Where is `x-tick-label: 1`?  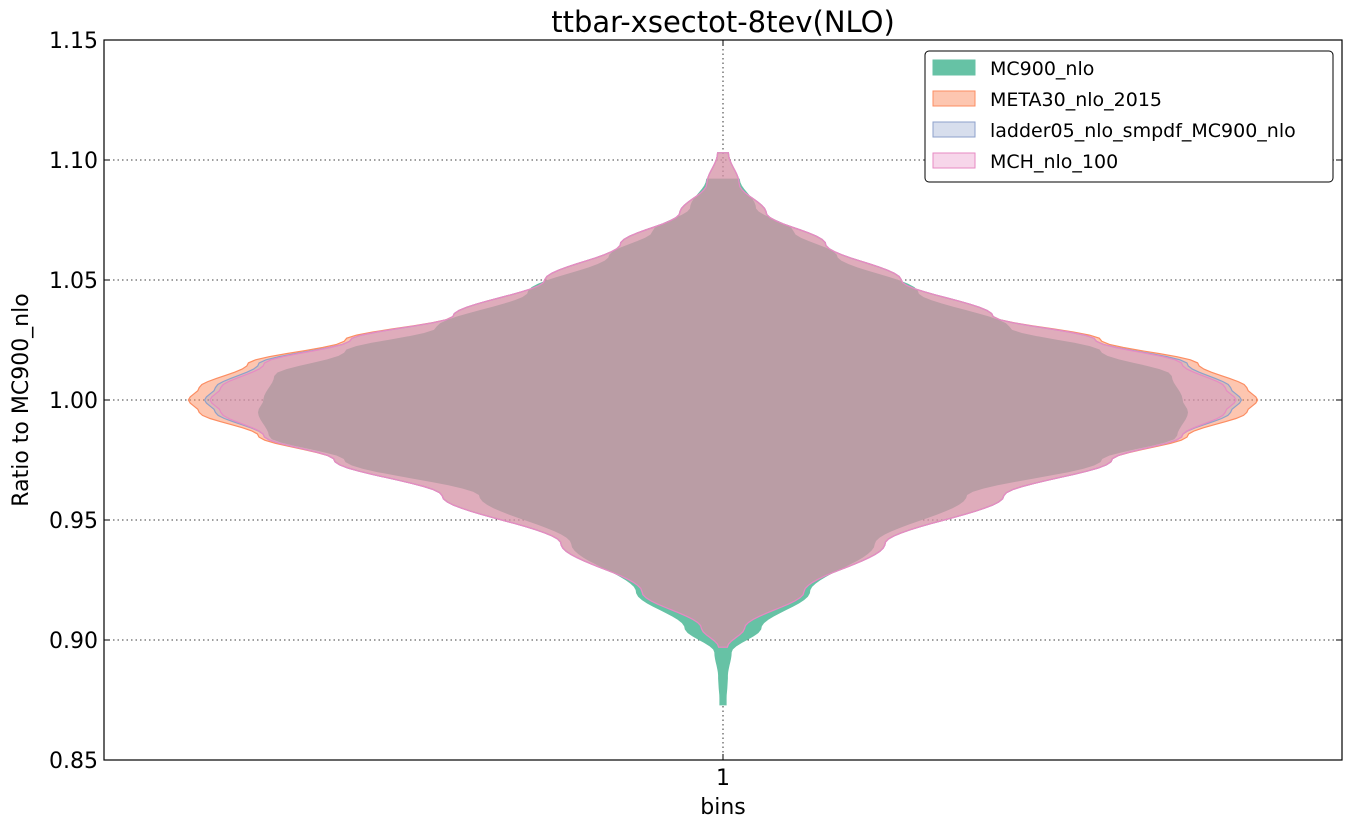
x-tick-label: 1 is located at coordinates (723, 778).